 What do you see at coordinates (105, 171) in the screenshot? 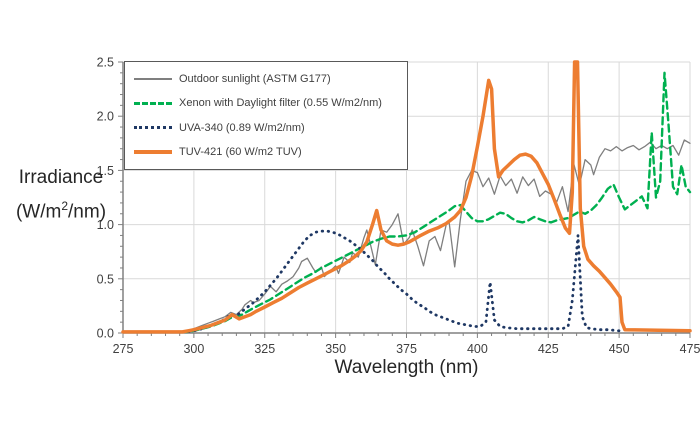
I see `y-tick-label: 1.5` at bounding box center [105, 171].